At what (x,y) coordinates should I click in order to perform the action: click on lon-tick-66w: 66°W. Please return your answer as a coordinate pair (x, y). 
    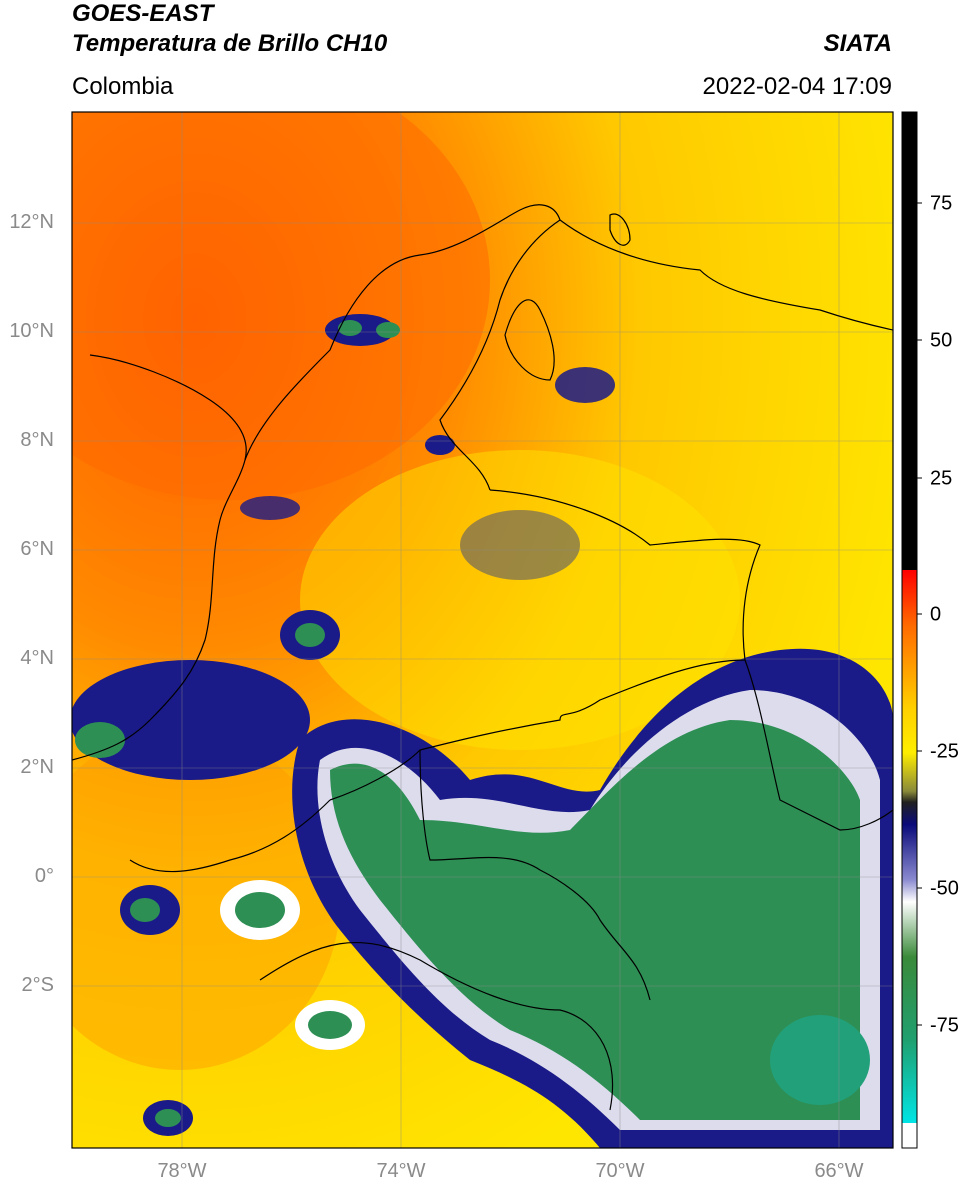
    Looking at the image, I should click on (839, 1171).